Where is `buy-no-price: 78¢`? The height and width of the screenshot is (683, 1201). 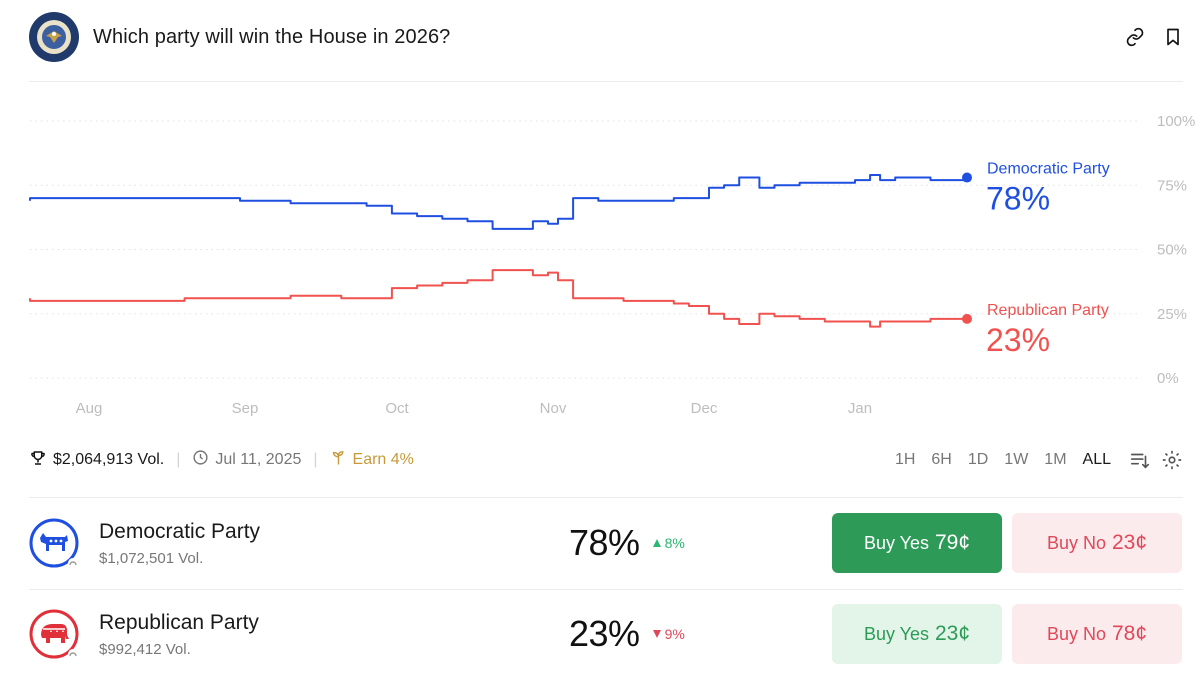
buy-no-price: 78¢ is located at coordinates (1129, 633).